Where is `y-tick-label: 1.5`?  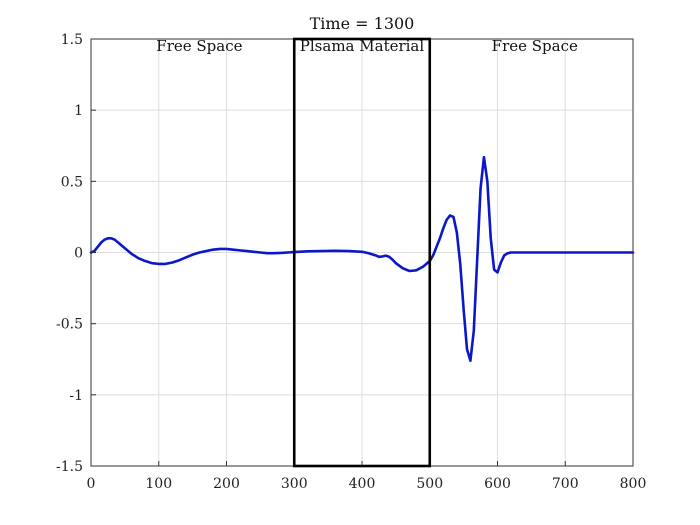
y-tick-label: 1.5 is located at coordinates (72, 40).